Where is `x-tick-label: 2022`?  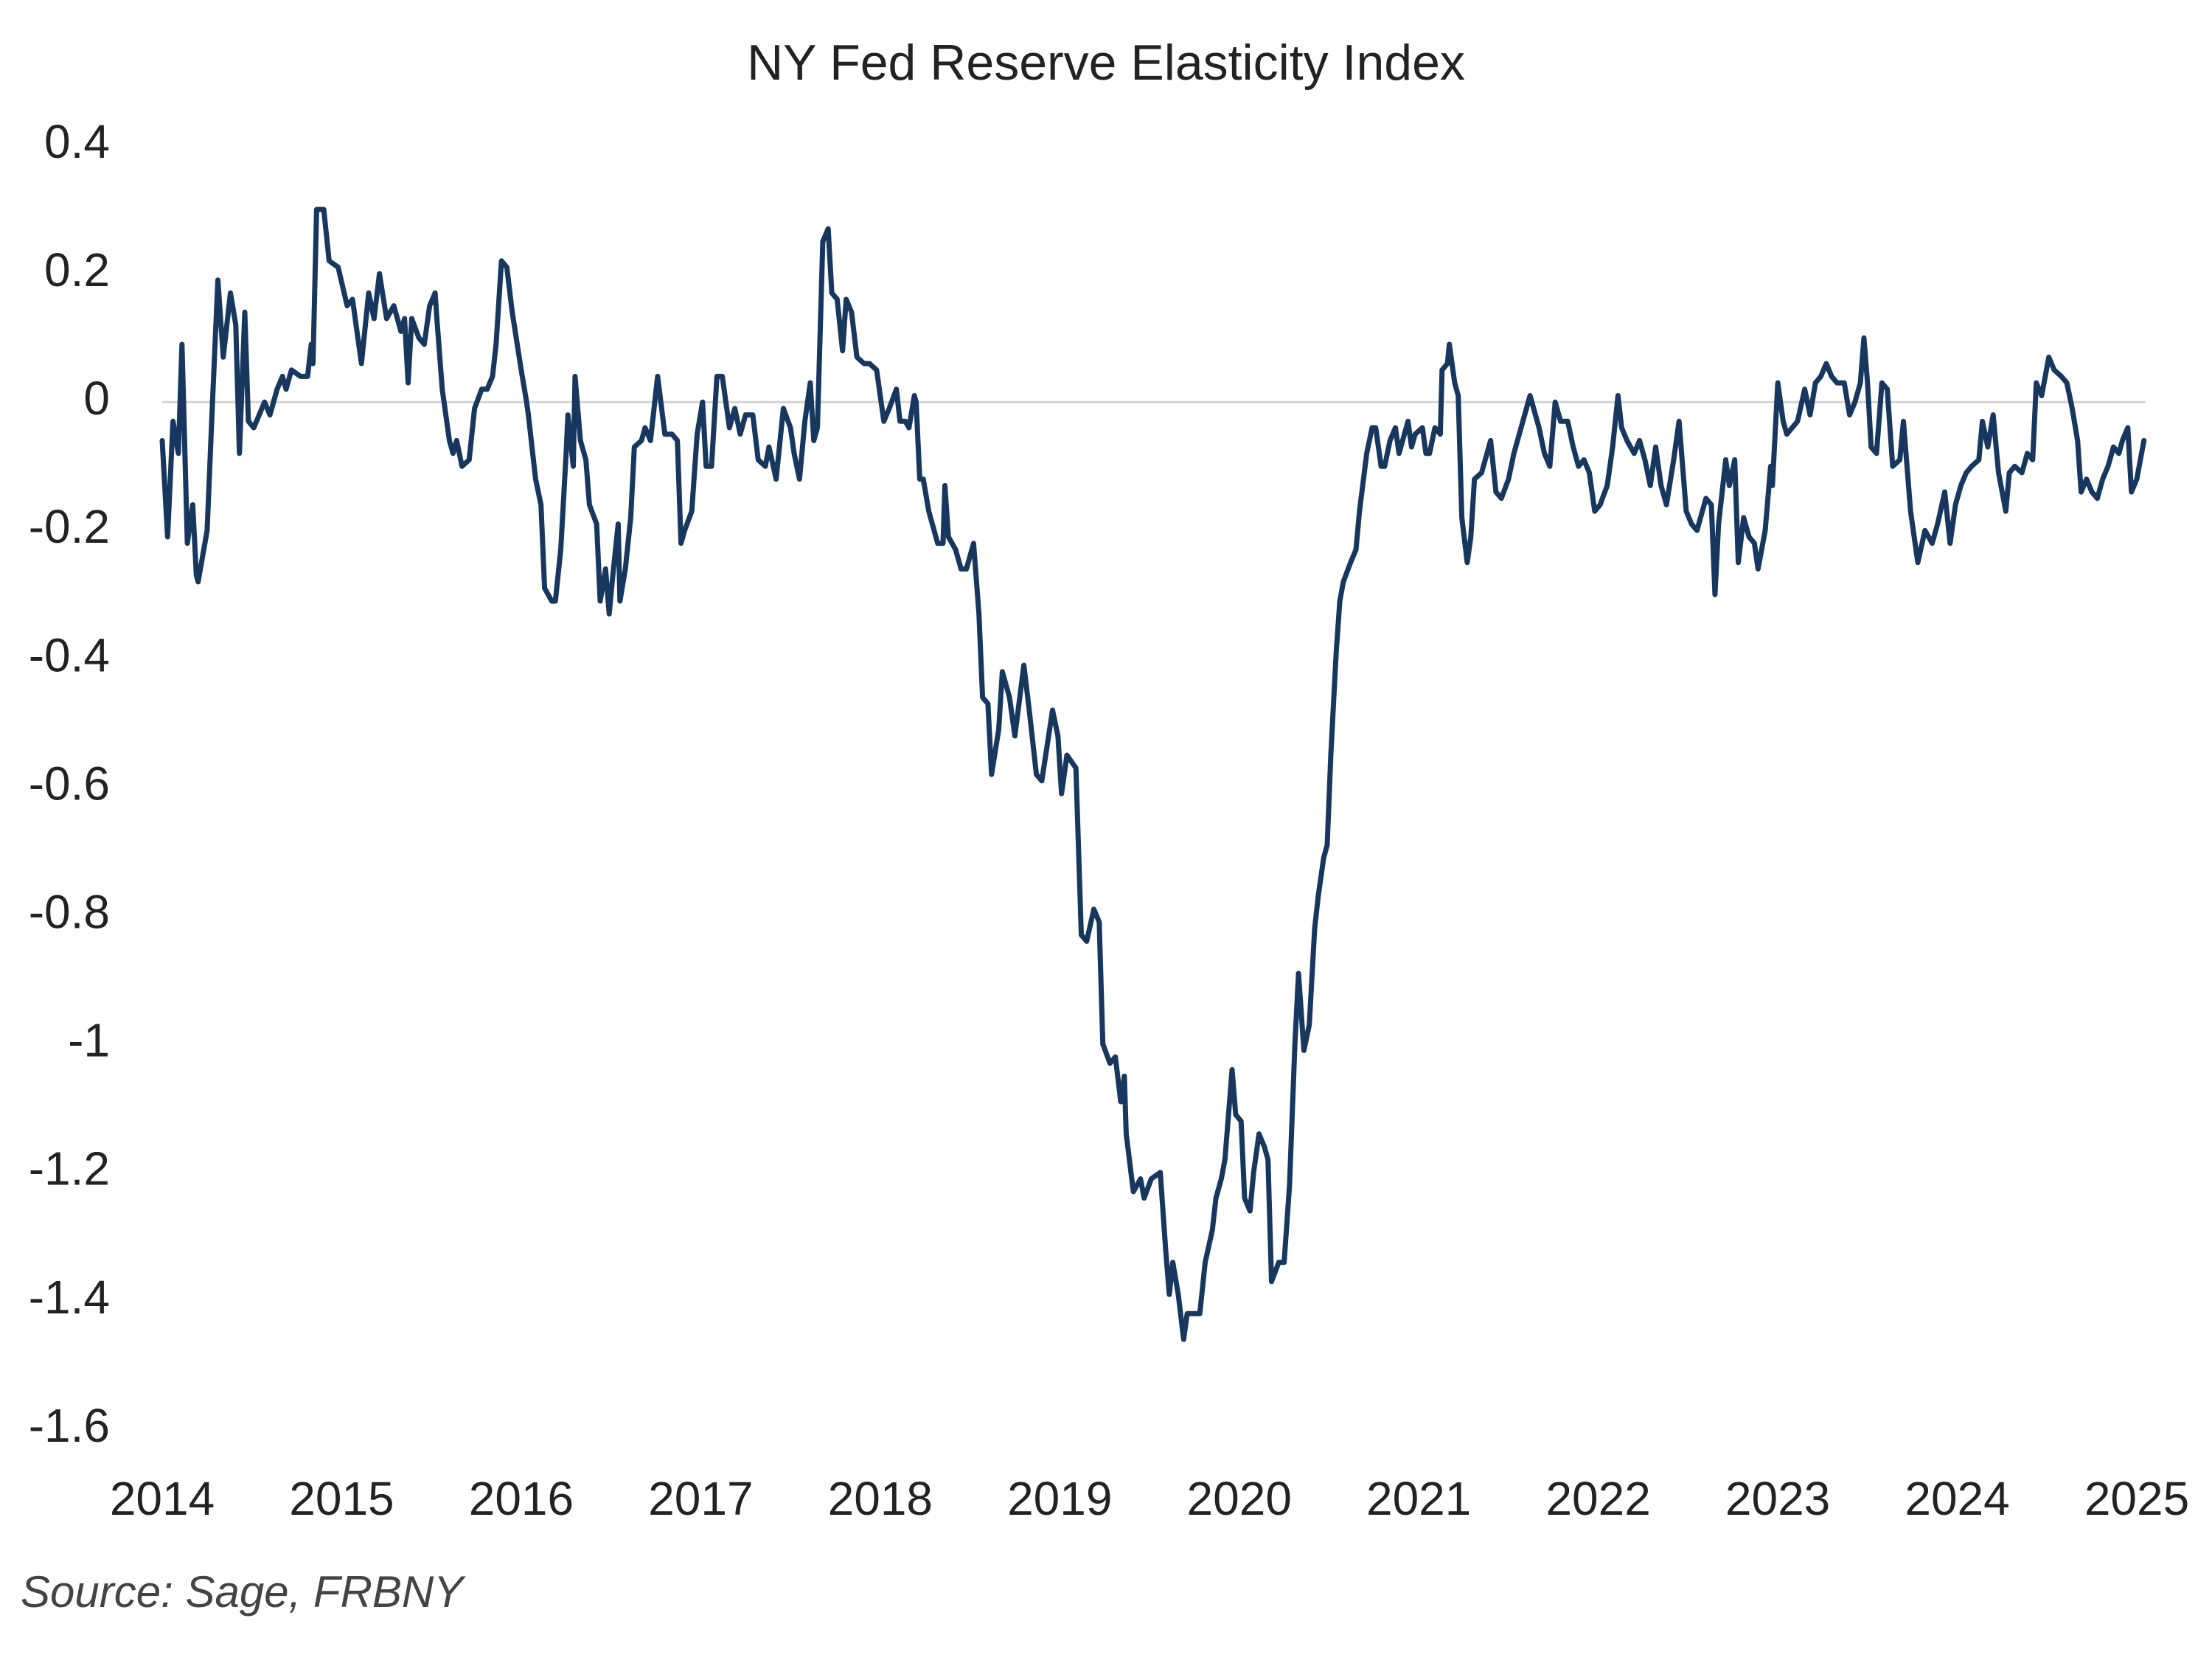 x-tick-label: 2022 is located at coordinates (1597, 1498).